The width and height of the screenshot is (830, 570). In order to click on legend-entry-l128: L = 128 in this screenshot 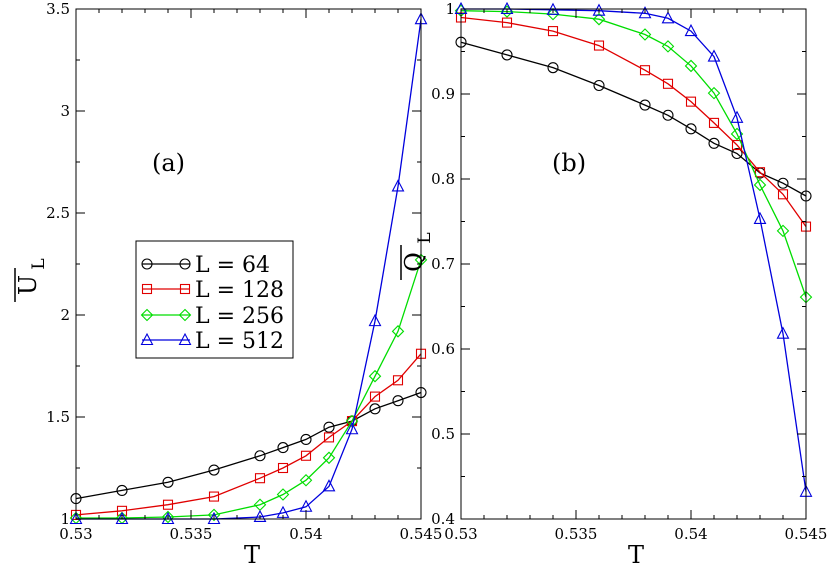, I will do `click(212, 290)`.